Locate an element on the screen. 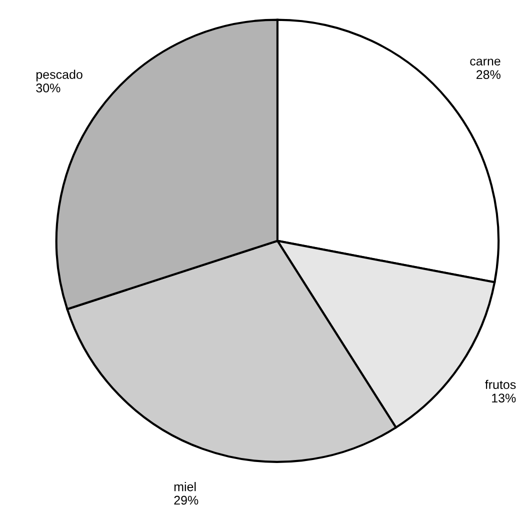 The height and width of the screenshot is (507, 527). data-label: 28% is located at coordinates (488, 75).